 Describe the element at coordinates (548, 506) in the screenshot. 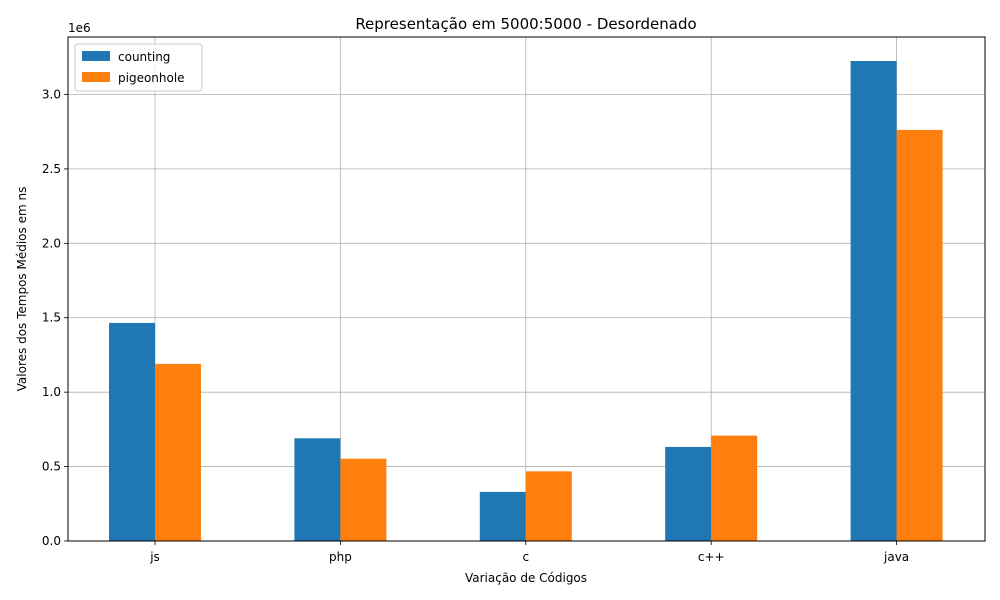

I see `bar-pigeonhole-c` at that location.